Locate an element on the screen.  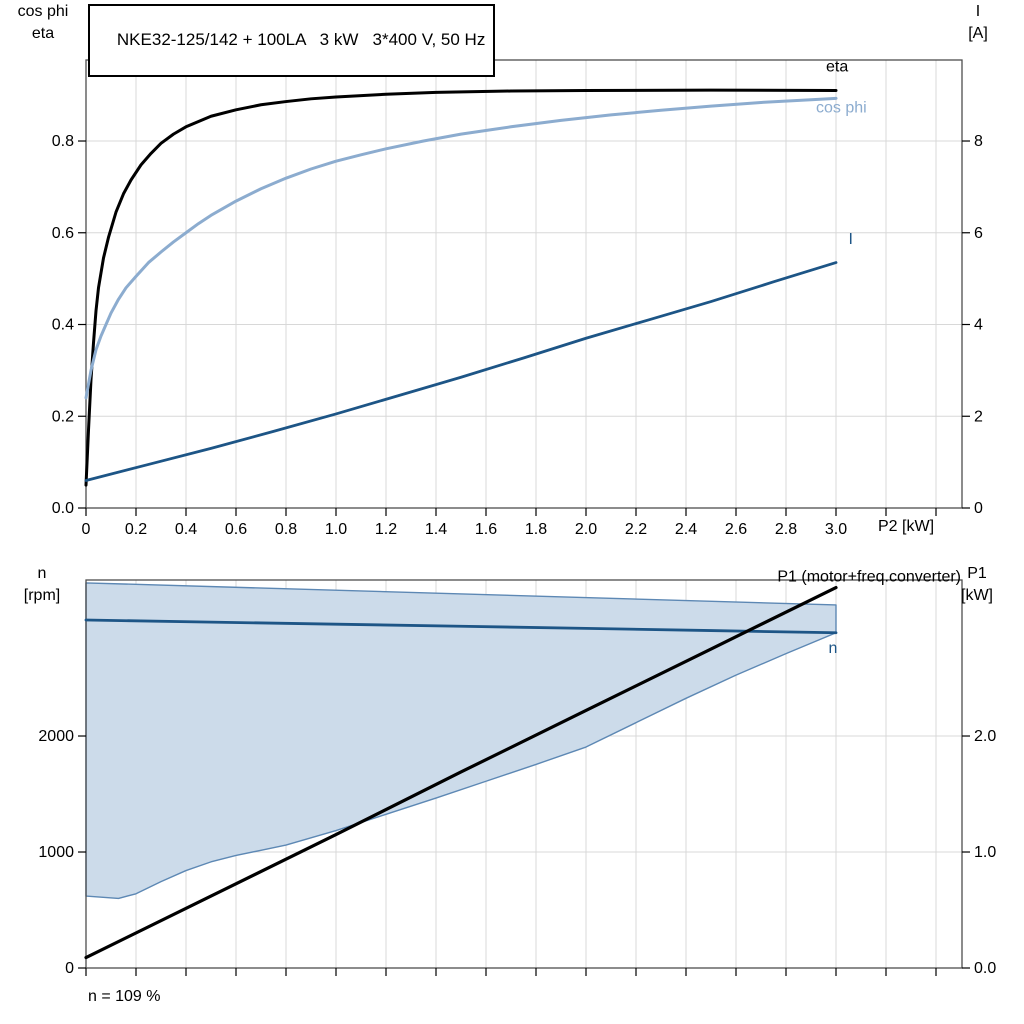
top-x-axis-label: P2 [kW] is located at coordinates (906, 526).